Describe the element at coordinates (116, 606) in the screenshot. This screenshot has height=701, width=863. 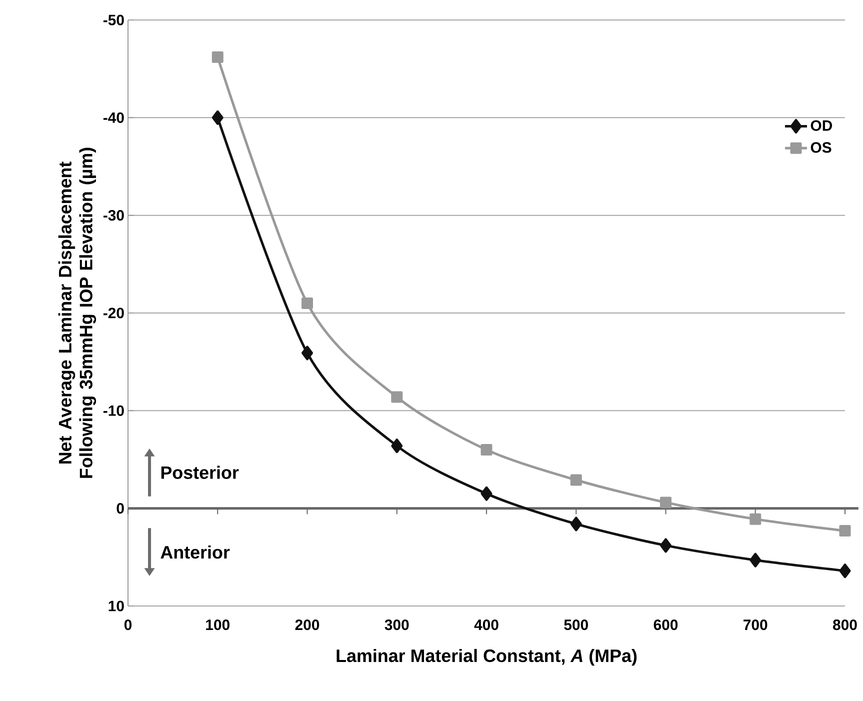
I see `y-tick-label: 10` at that location.